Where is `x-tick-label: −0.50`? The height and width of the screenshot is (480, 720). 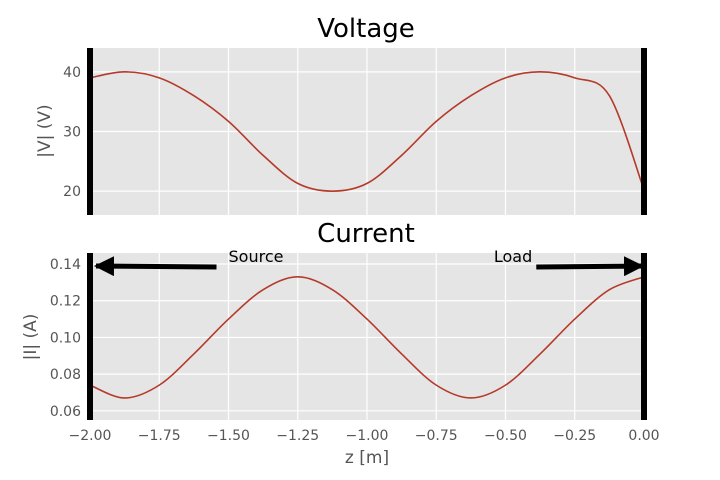
x-tick-label: −0.50 is located at coordinates (505, 436).